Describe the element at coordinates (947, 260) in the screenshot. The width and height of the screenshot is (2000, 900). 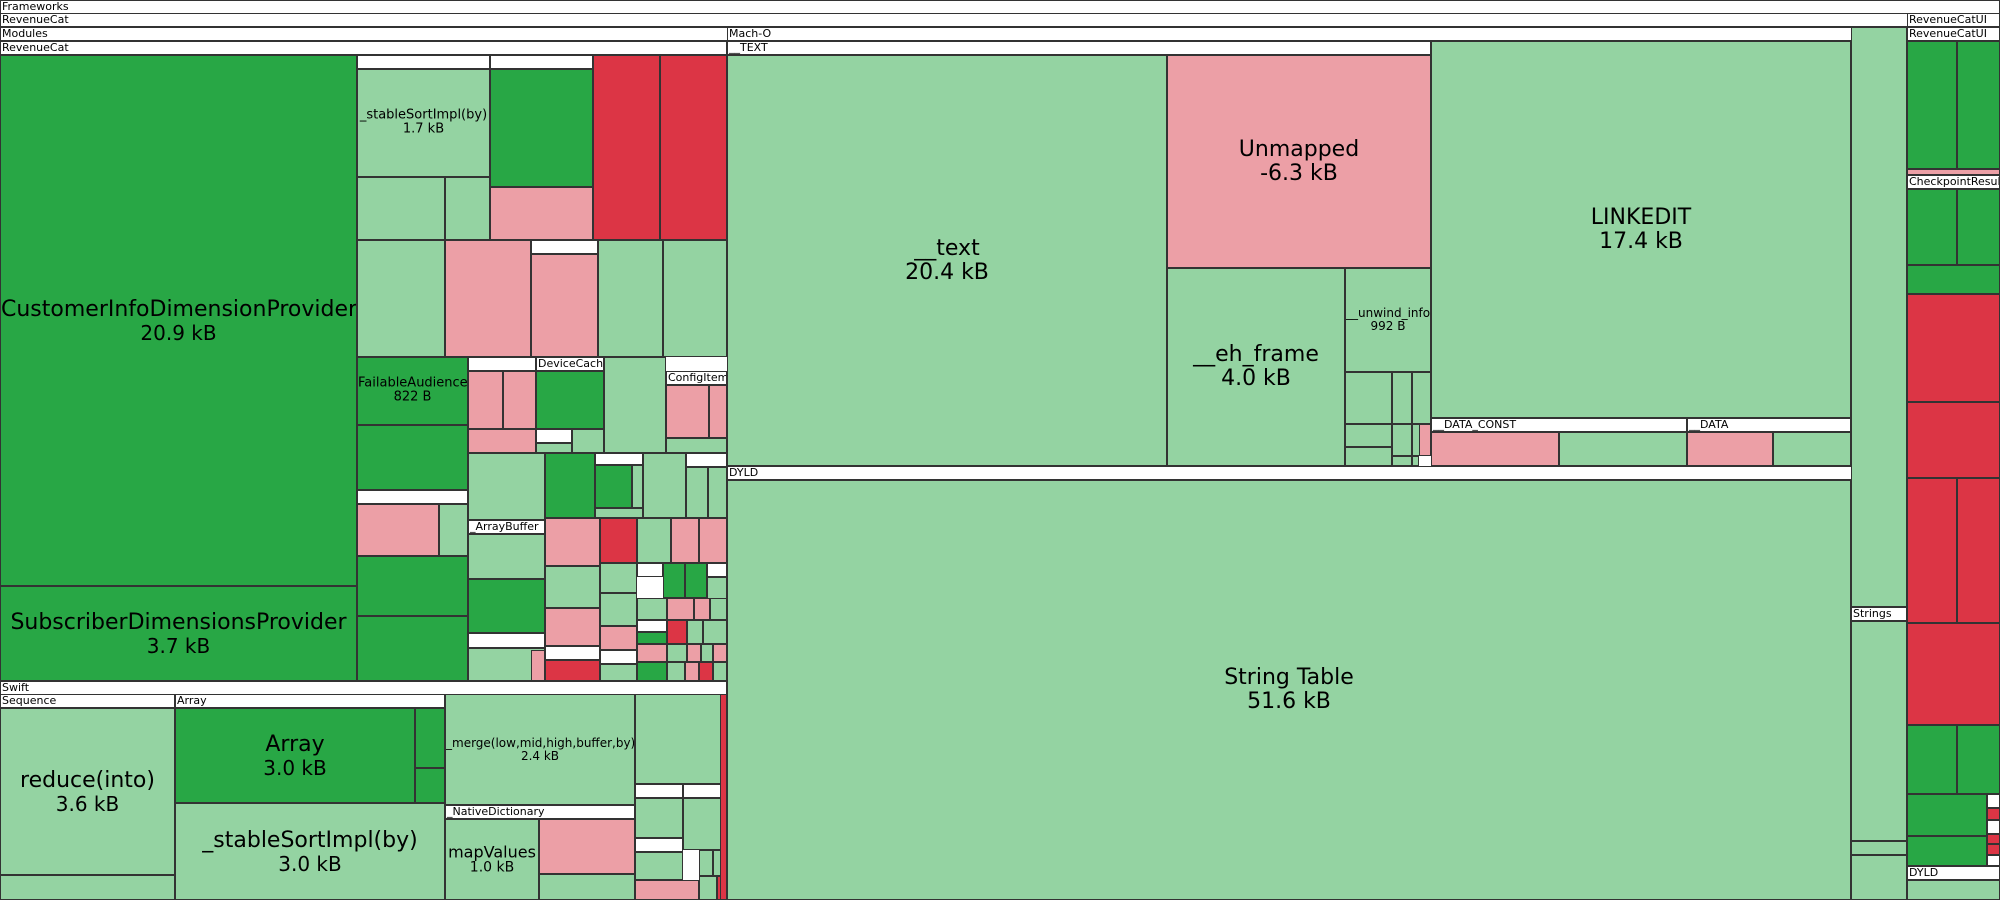
I see `treemap-cell-labeled: __text 20.4 kB` at that location.